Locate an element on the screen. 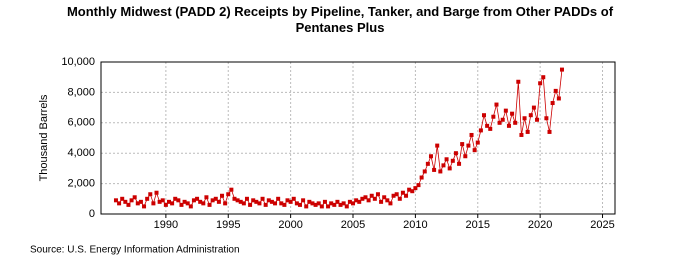 The height and width of the screenshot is (275, 675). y-axis-label: Thousand Barrels is located at coordinates (44, 137).